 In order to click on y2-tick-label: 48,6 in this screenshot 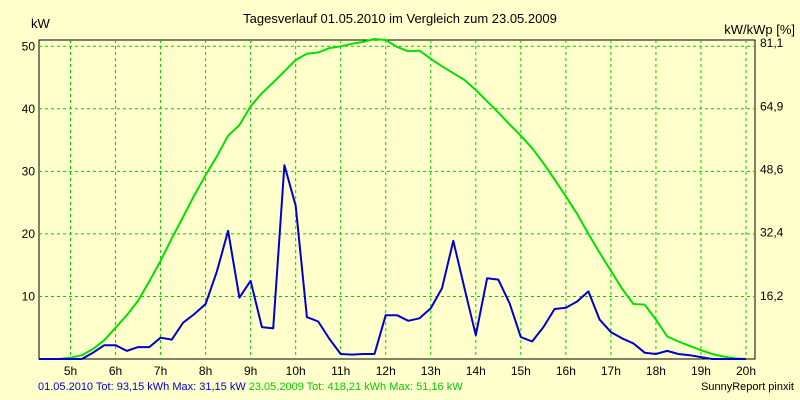, I will do `click(772, 169)`.